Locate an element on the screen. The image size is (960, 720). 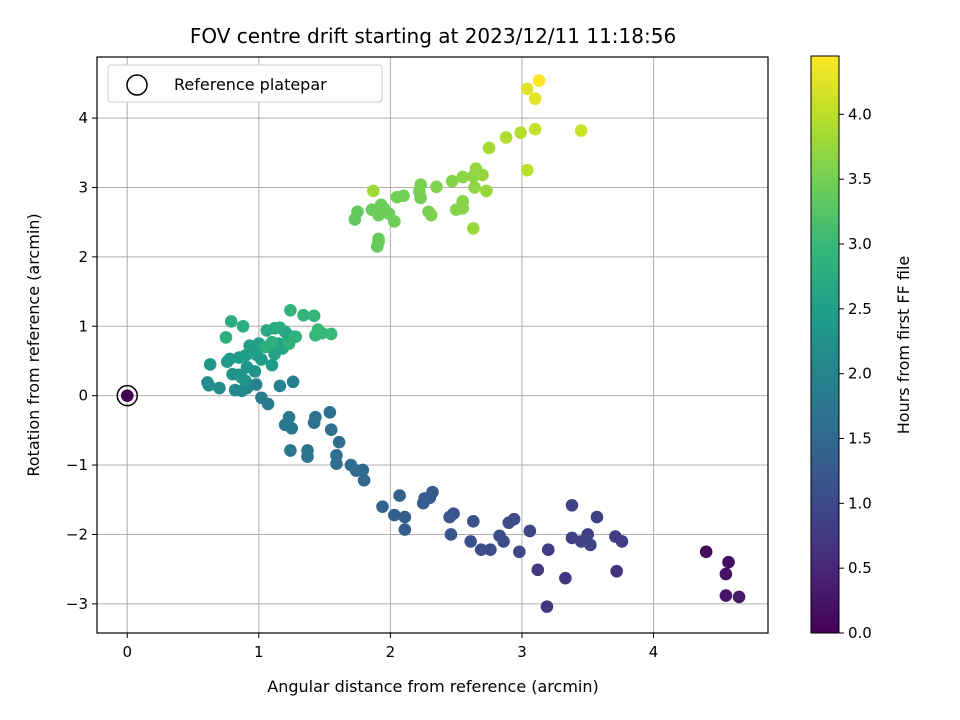
colorbar-tick-label: 3.0 is located at coordinates (860, 244).